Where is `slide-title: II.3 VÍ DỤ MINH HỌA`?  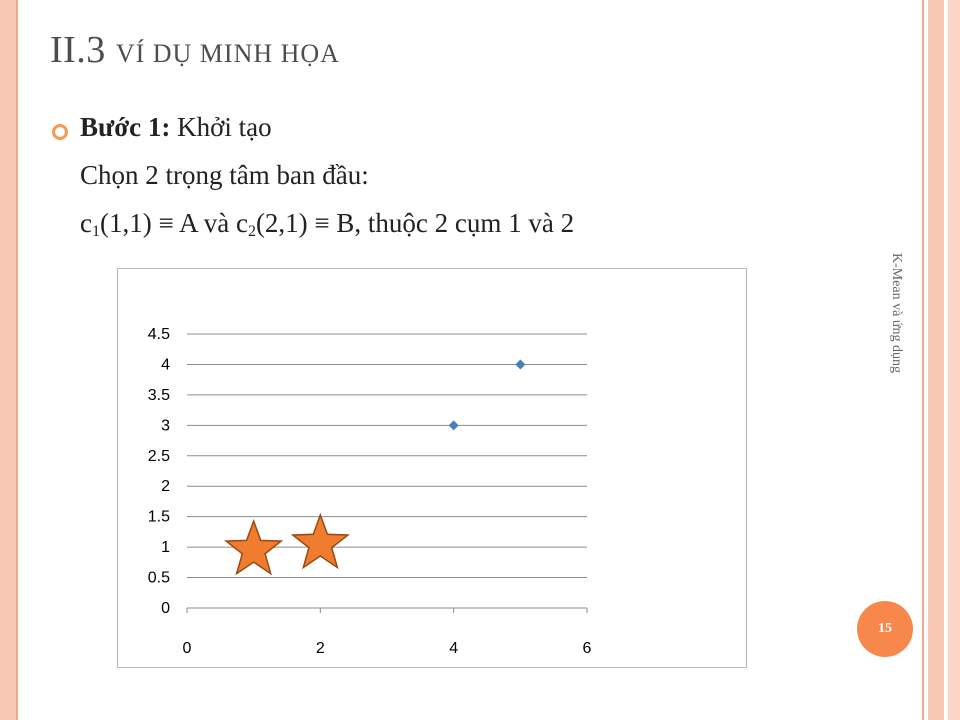
slide-title: II.3 VÍ DỤ MINH HỌA is located at coordinates (195, 50).